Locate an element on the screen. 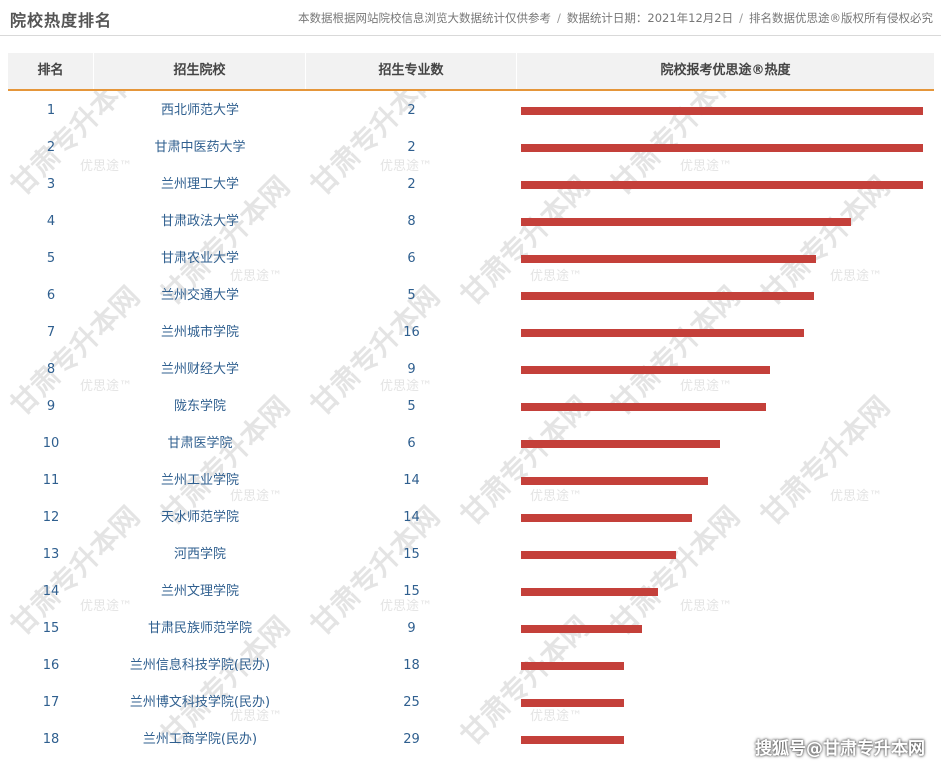 Image resolution: width=941 pixels, height=765 pixels. rank-cell: 5 is located at coordinates (51, 258).